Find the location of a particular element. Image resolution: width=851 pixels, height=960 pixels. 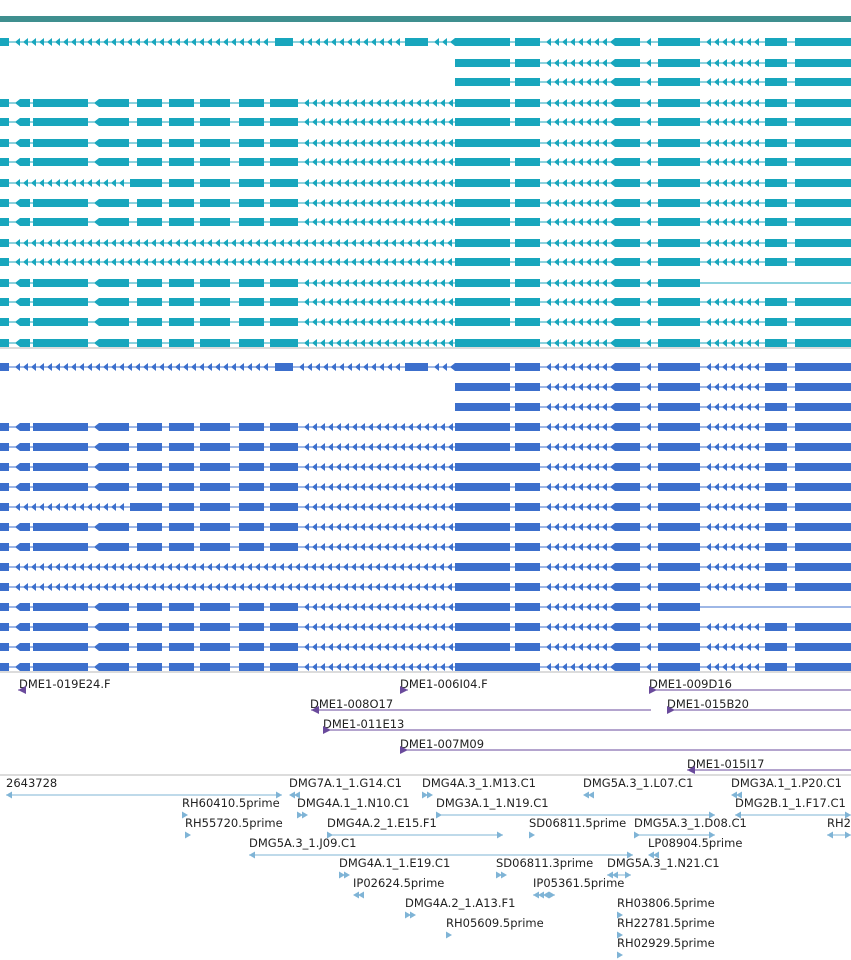

clone-feature: DME1-009D16 is located at coordinates (750, 685).